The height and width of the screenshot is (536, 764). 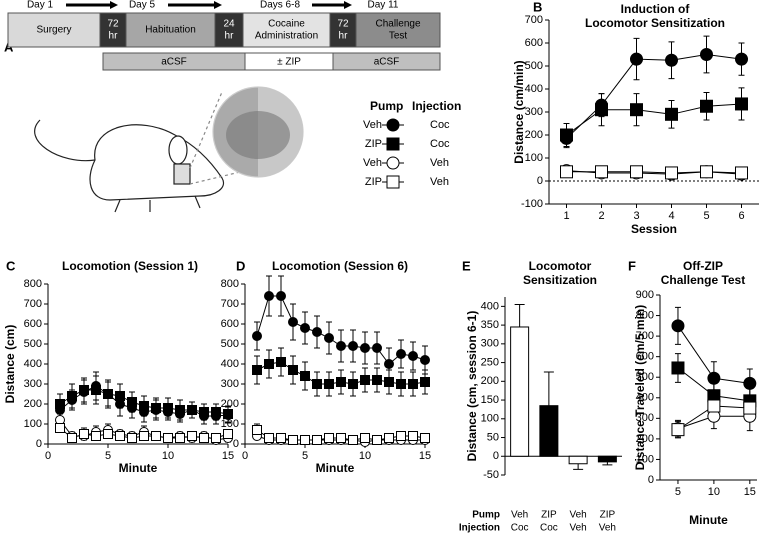 I want to click on legend-injection: Veh, so click(x=439, y=182).